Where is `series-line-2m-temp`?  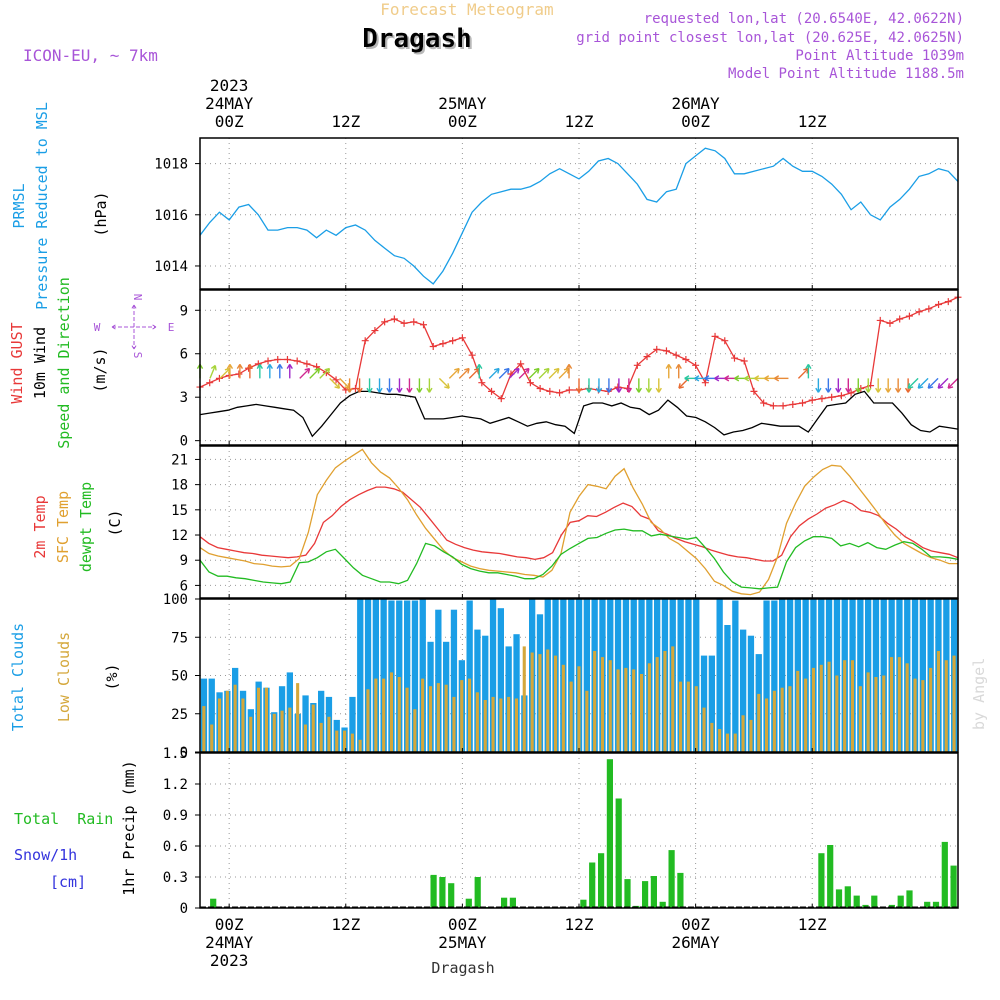
series-line-2m-temp is located at coordinates (579, 524).